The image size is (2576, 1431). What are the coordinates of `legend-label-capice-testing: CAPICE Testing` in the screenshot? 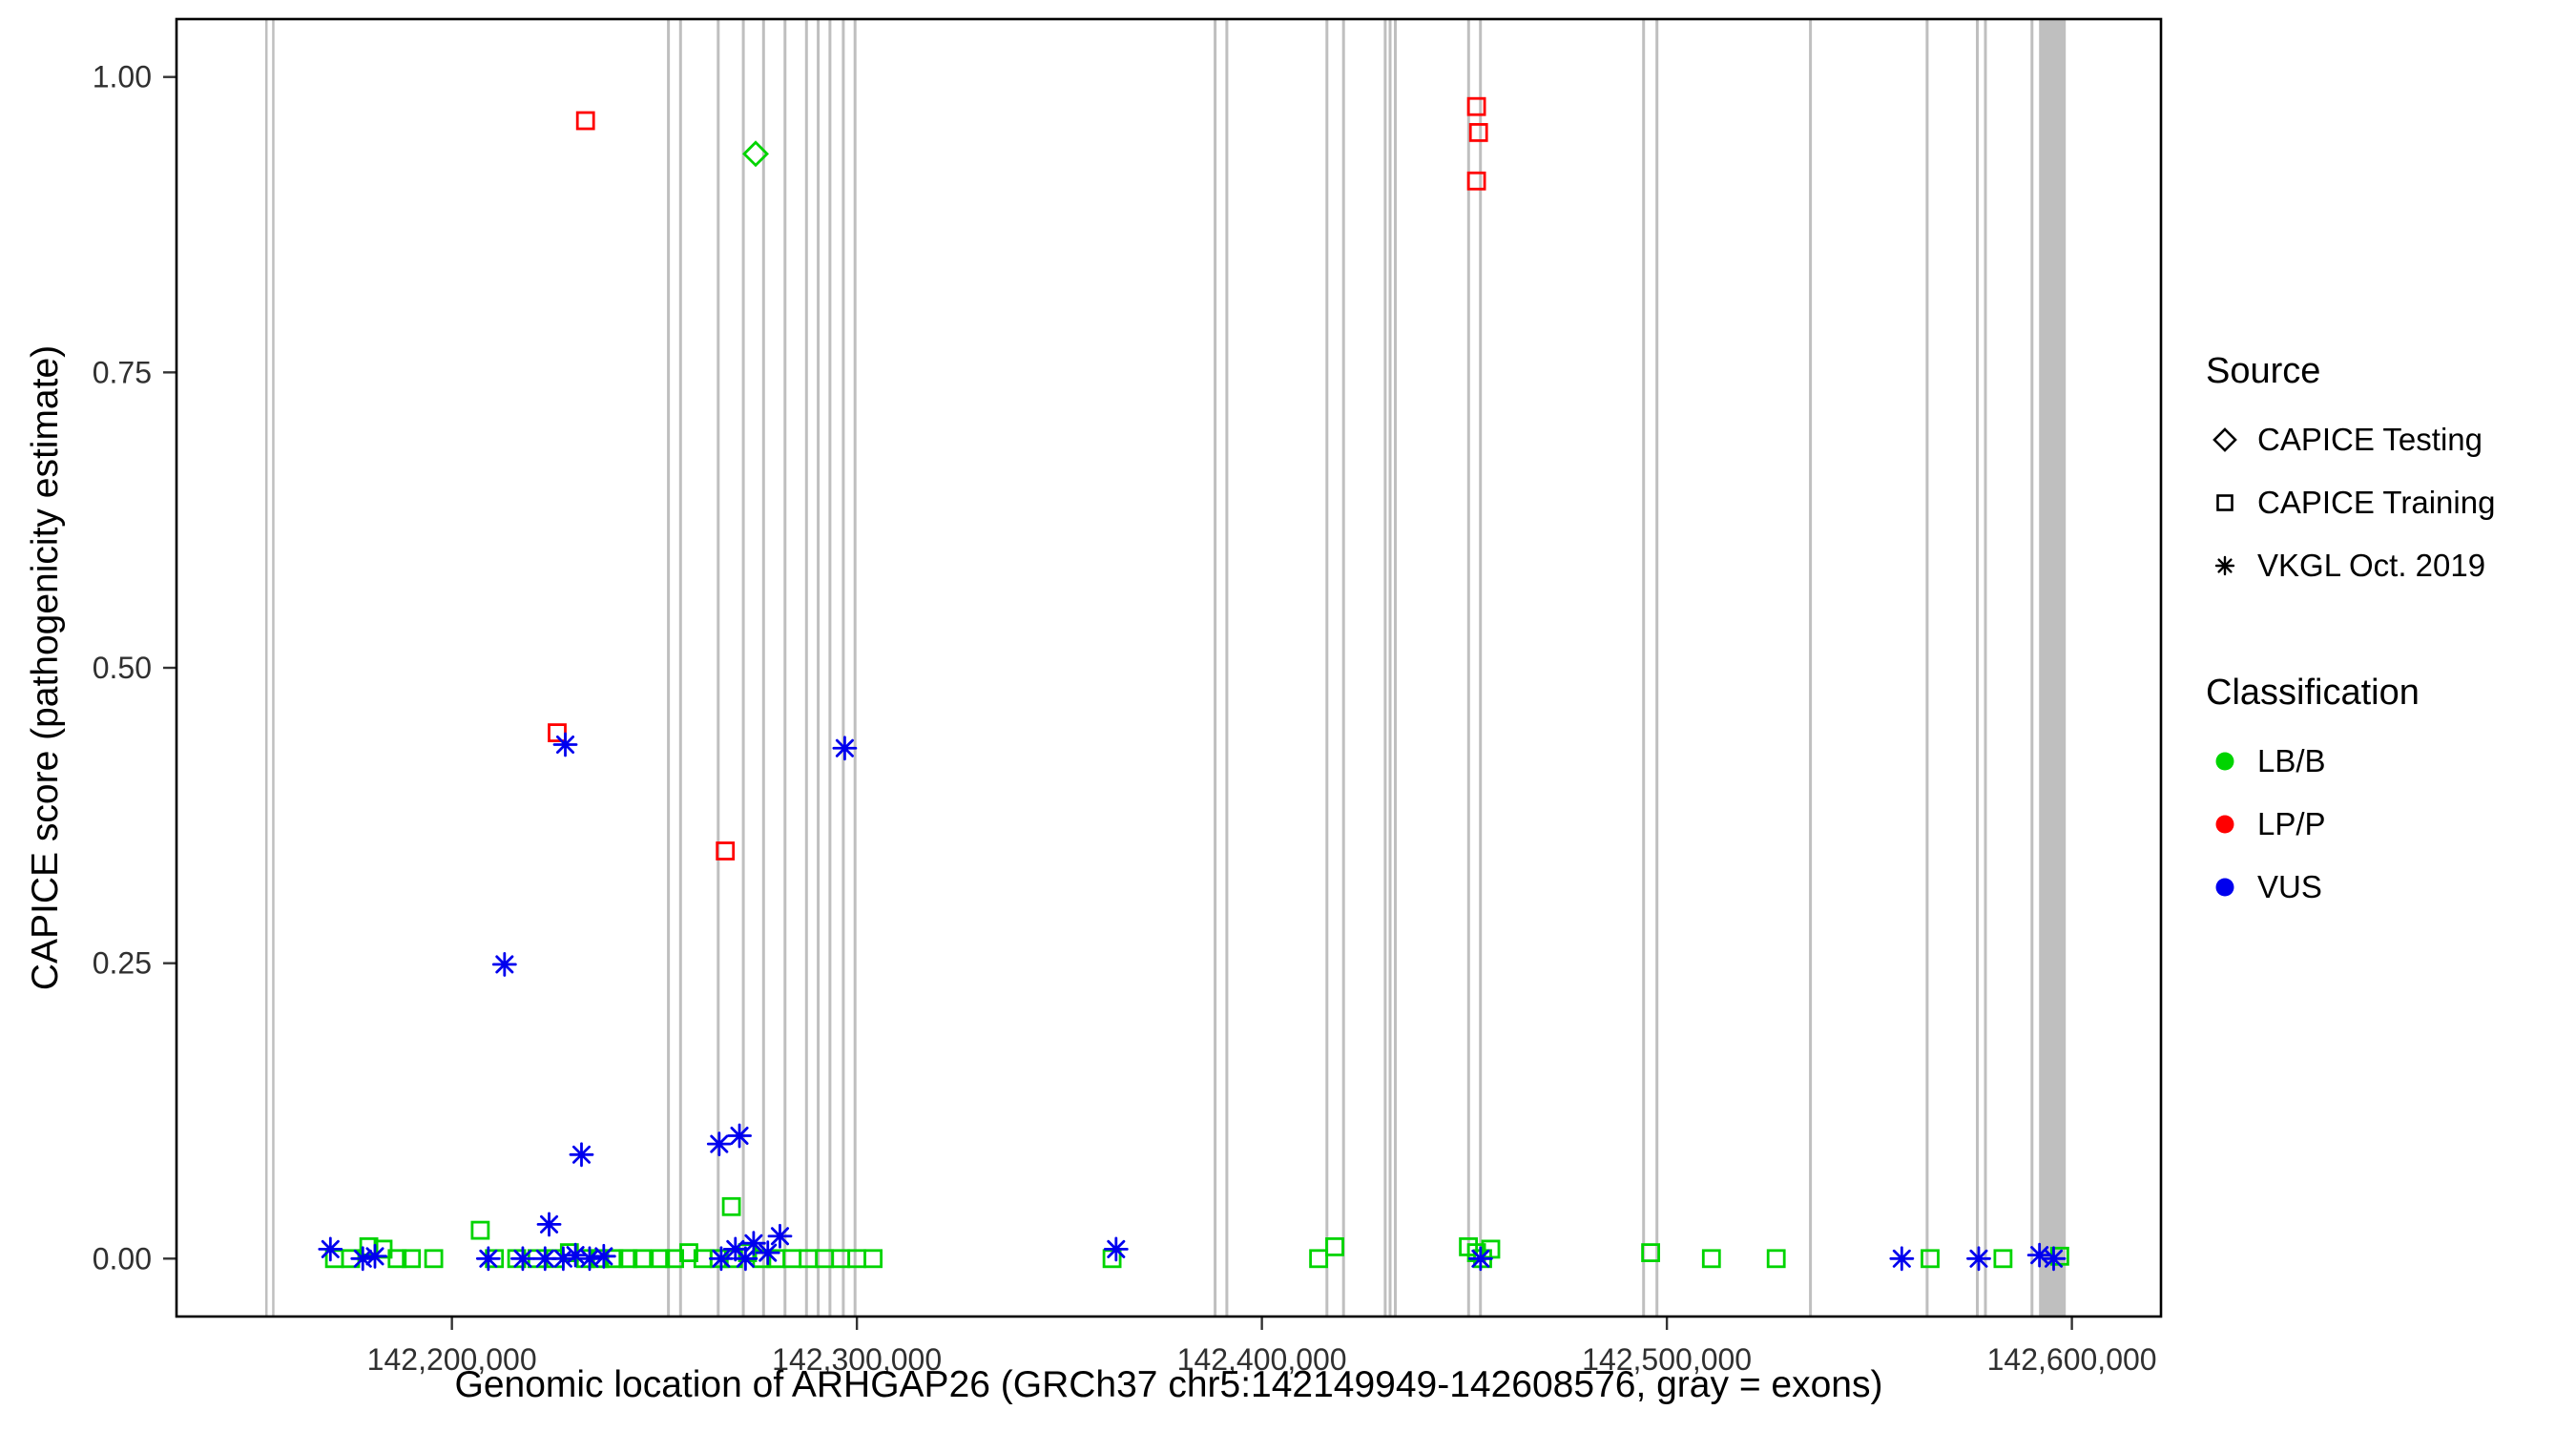 It's located at (2370, 439).